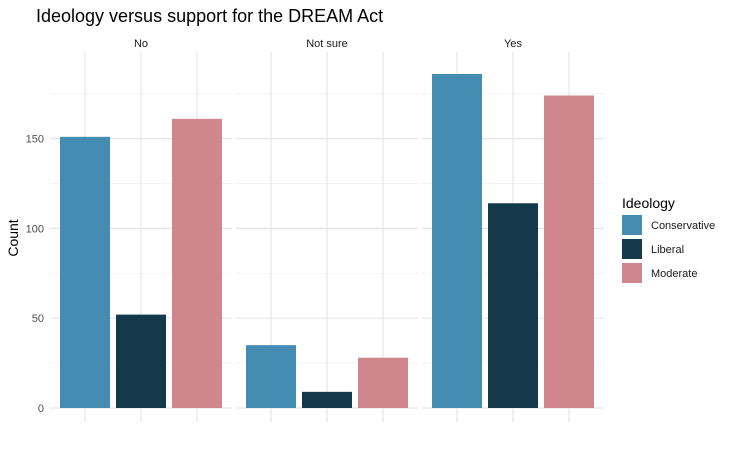  Describe the element at coordinates (41, 409) in the screenshot. I see `y-tick-label: 0` at that location.